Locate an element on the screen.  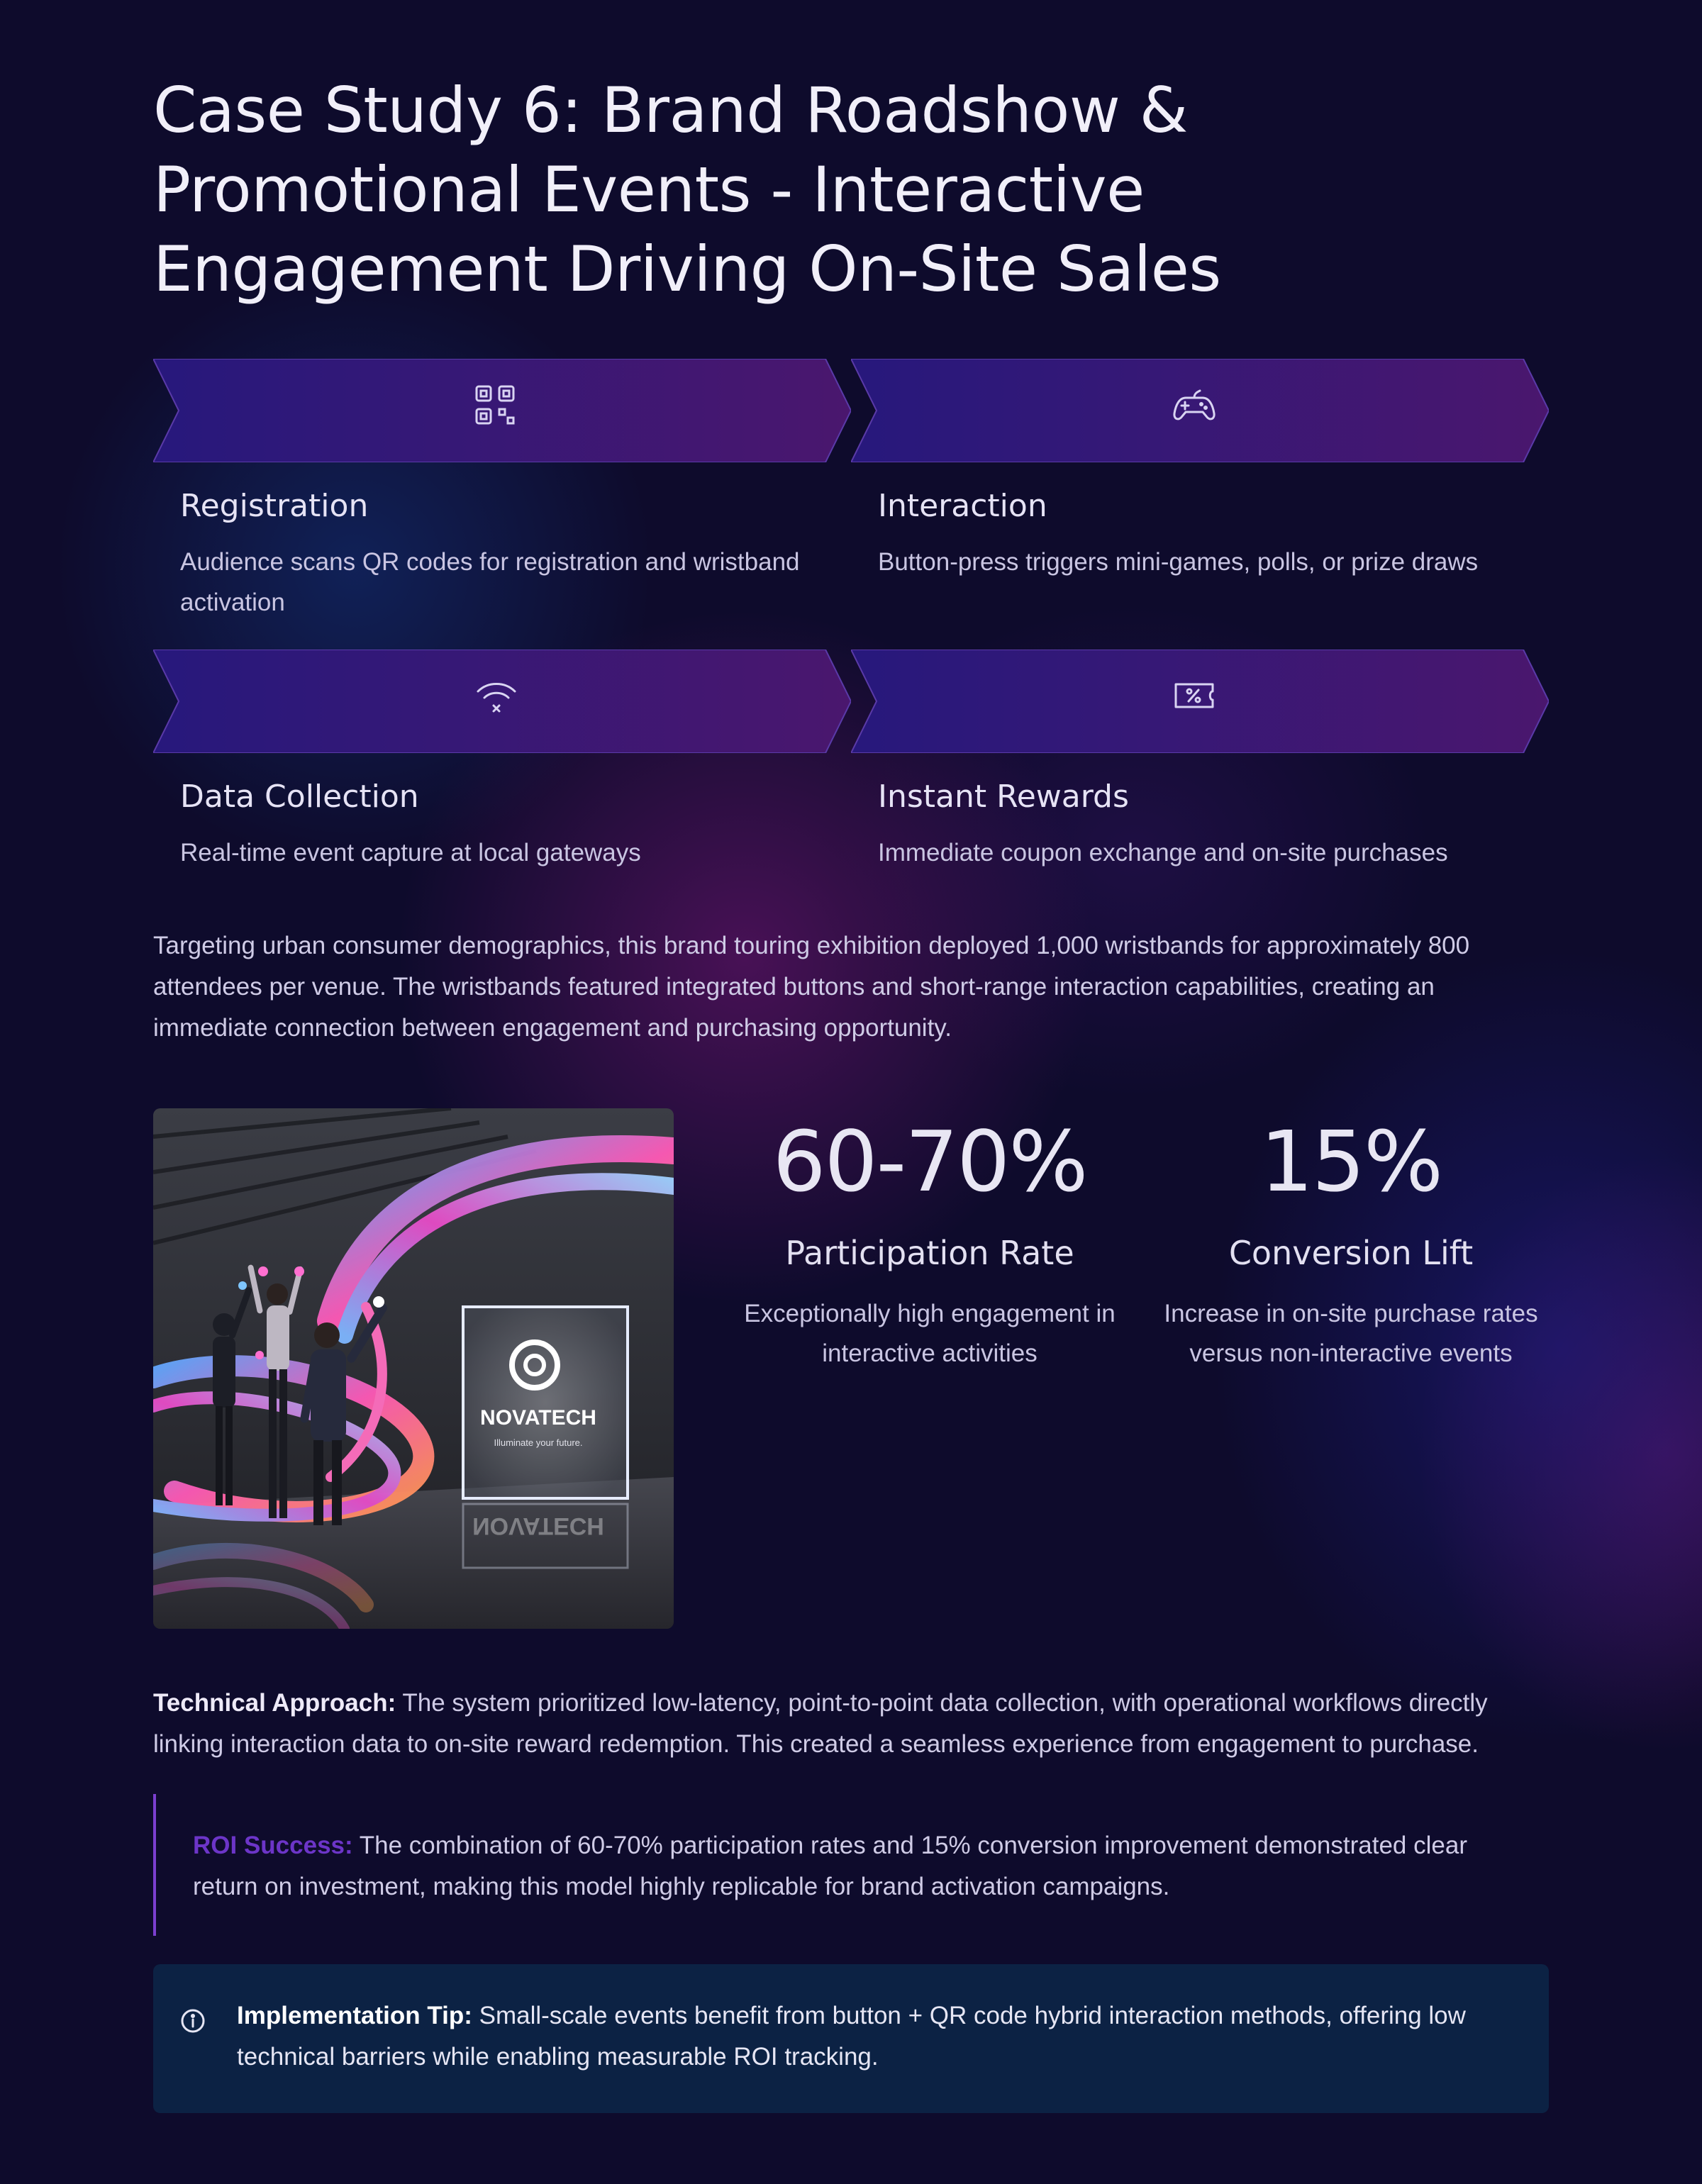
gamepad-icon is located at coordinates (1198, 411).